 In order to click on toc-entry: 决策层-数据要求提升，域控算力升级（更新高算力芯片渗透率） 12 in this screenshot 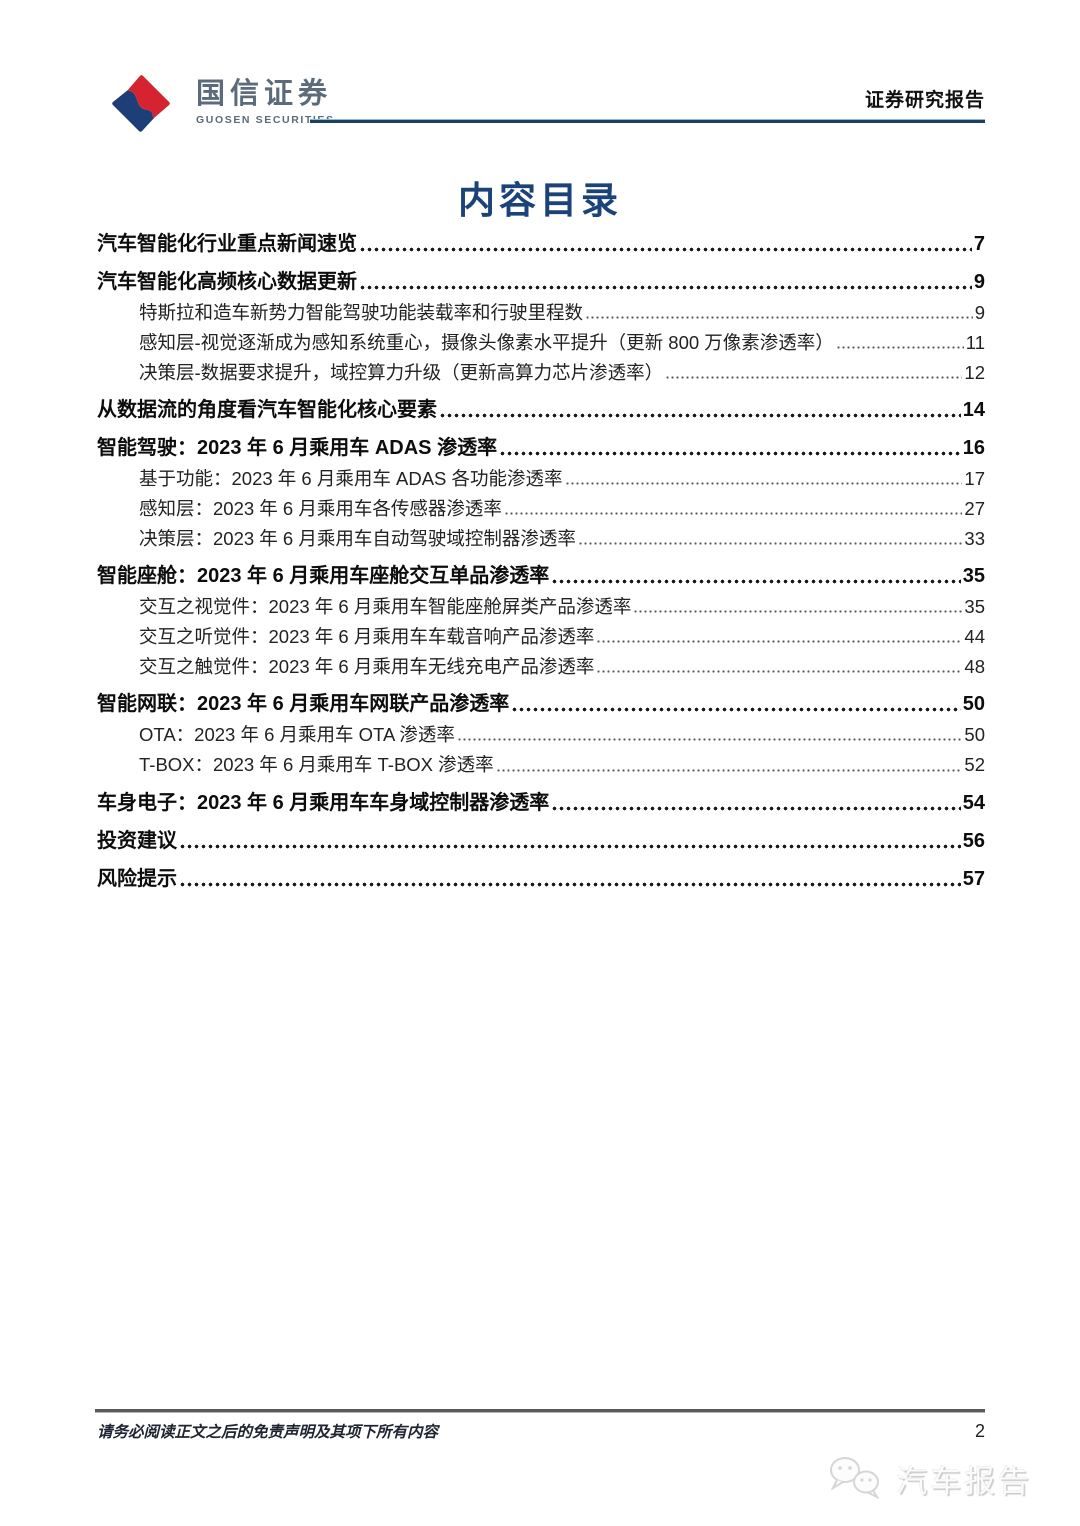, I will do `click(541, 373)`.